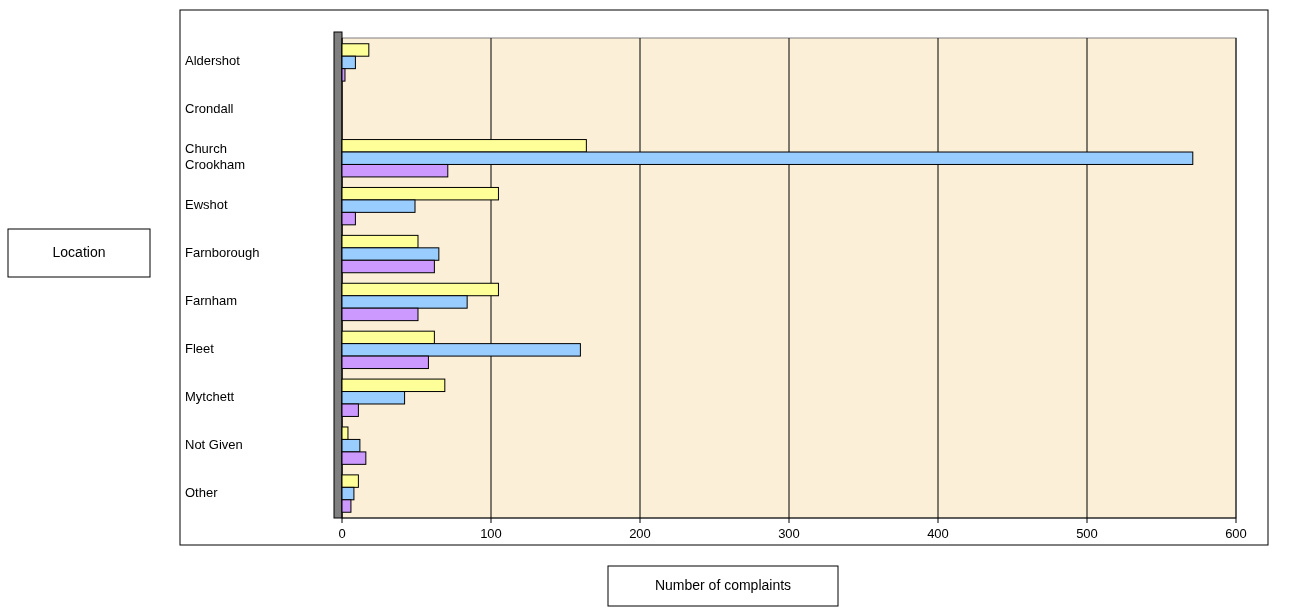 The image size is (1298, 610). Describe the element at coordinates (202, 493) in the screenshot. I see `y-tick-label: Other` at that location.